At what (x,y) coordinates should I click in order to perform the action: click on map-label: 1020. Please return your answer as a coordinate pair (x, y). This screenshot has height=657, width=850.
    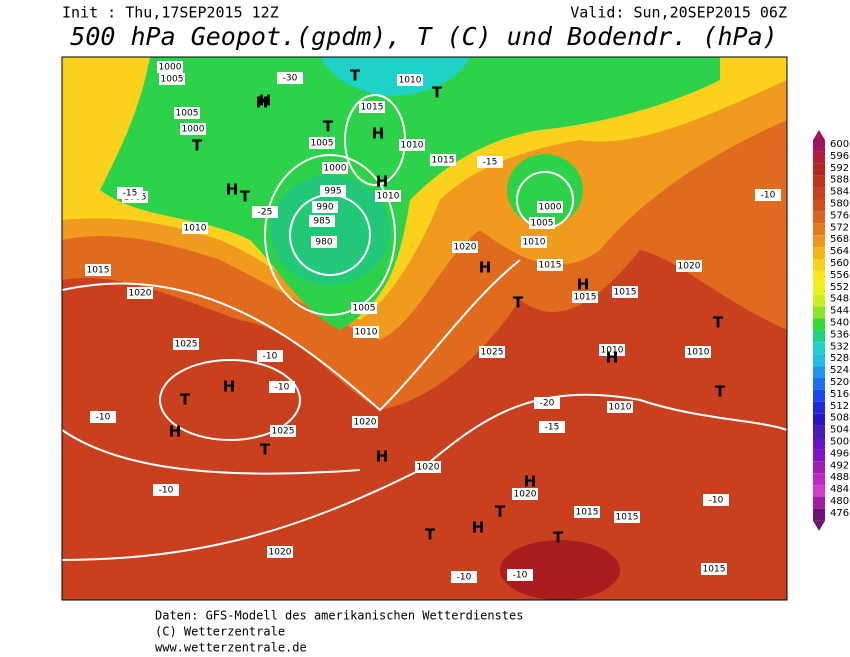
    Looking at the image, I should click on (140, 293).